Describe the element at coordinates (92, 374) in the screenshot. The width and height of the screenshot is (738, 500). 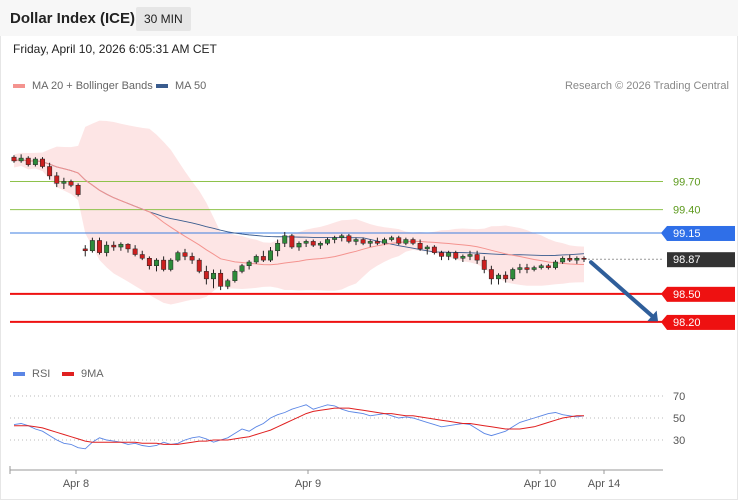
I see `legend-rsi-ma-label: 9MA` at that location.